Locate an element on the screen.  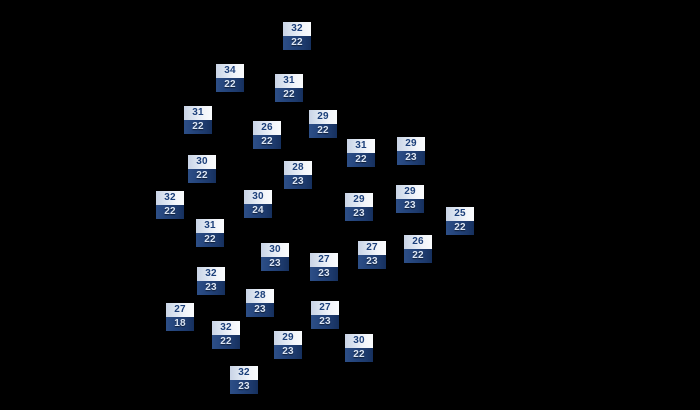
map-data-label: 30 23 is located at coordinates (275, 257).